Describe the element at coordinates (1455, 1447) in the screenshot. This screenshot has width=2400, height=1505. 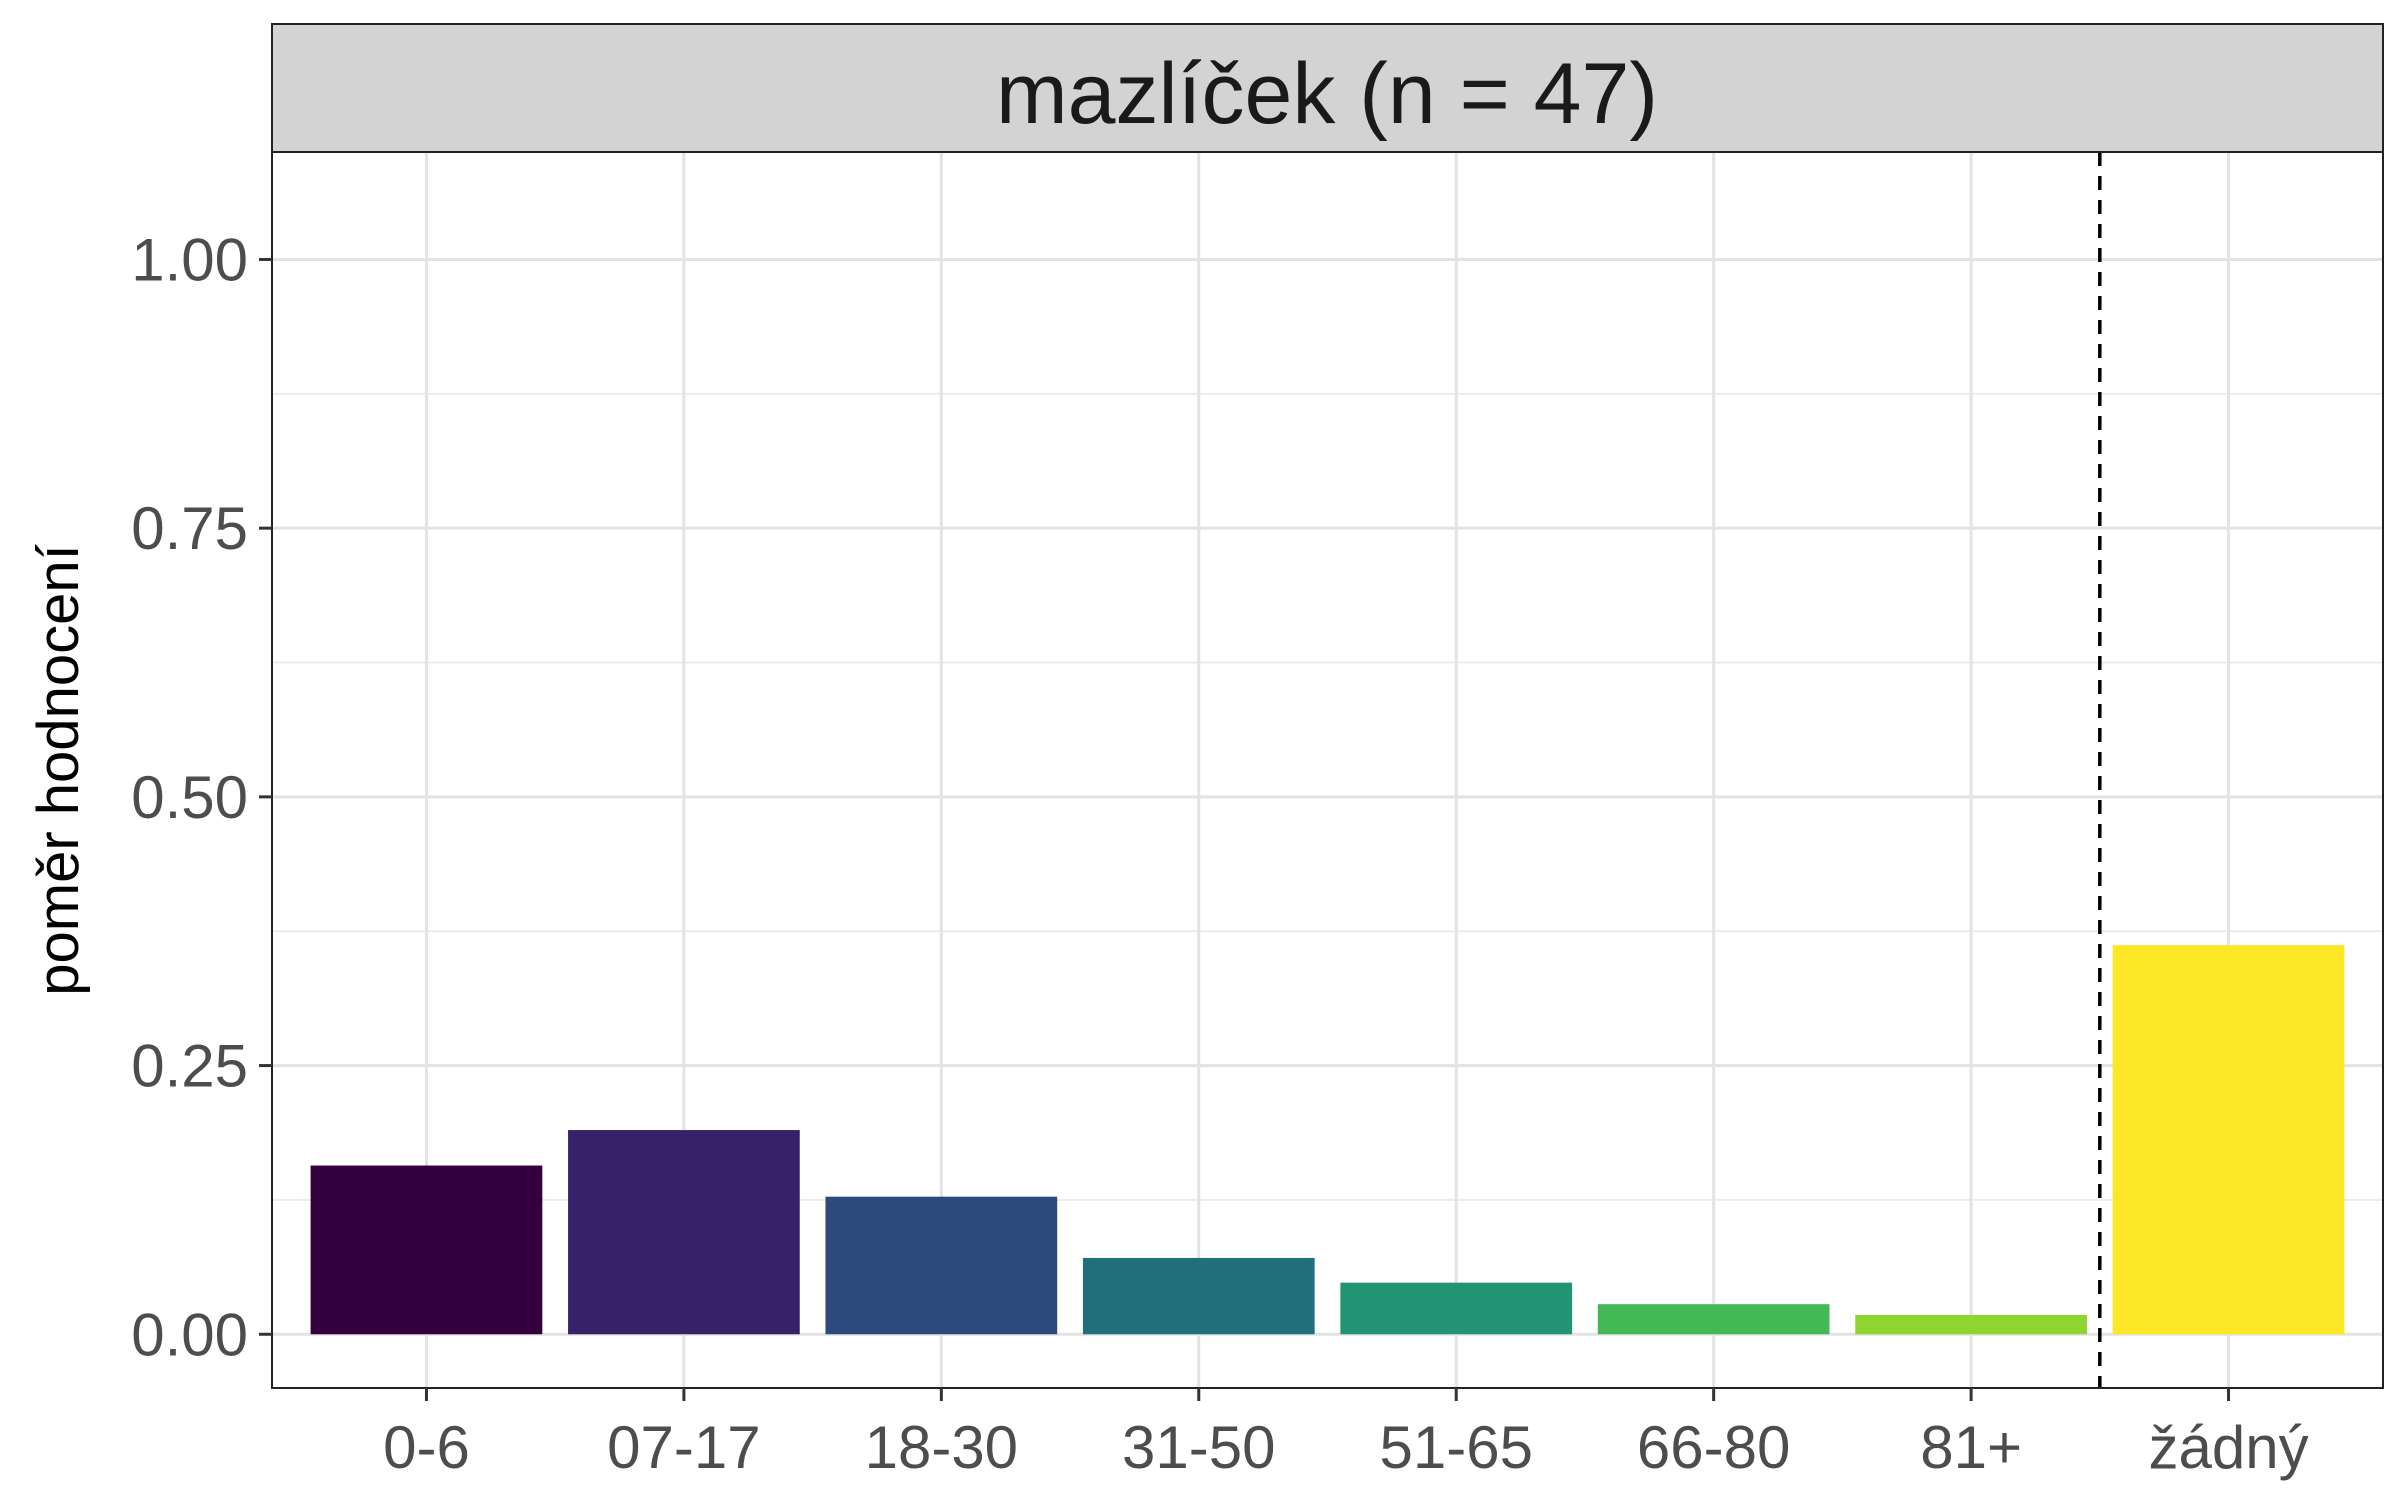
I see `x-tick-label: 51-65` at that location.